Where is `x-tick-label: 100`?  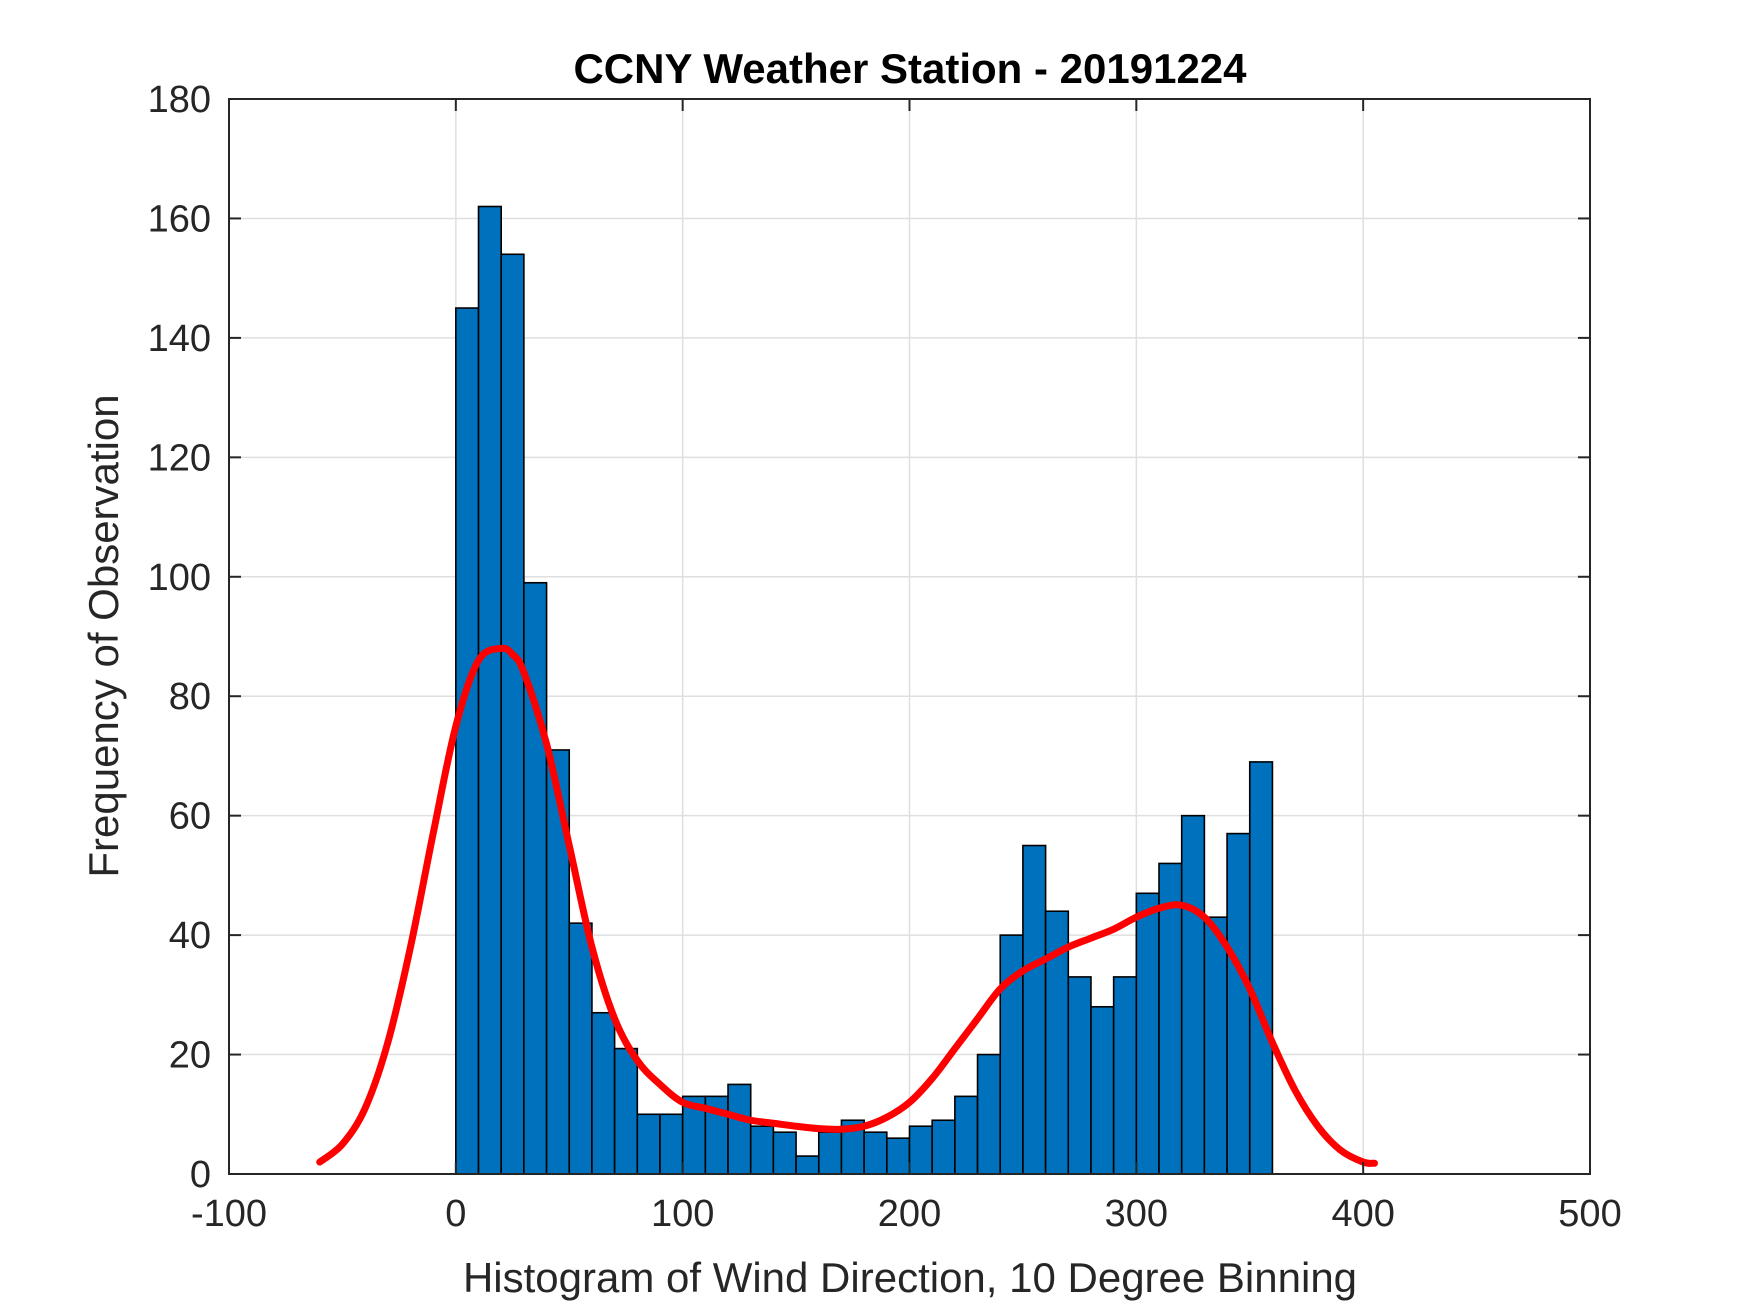
x-tick-label: 100 is located at coordinates (682, 1214).